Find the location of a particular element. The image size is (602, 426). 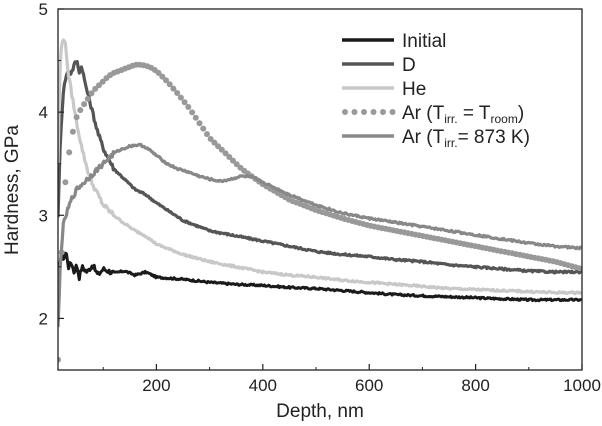

x-axis-title: Depth, nm is located at coordinates (320, 411).